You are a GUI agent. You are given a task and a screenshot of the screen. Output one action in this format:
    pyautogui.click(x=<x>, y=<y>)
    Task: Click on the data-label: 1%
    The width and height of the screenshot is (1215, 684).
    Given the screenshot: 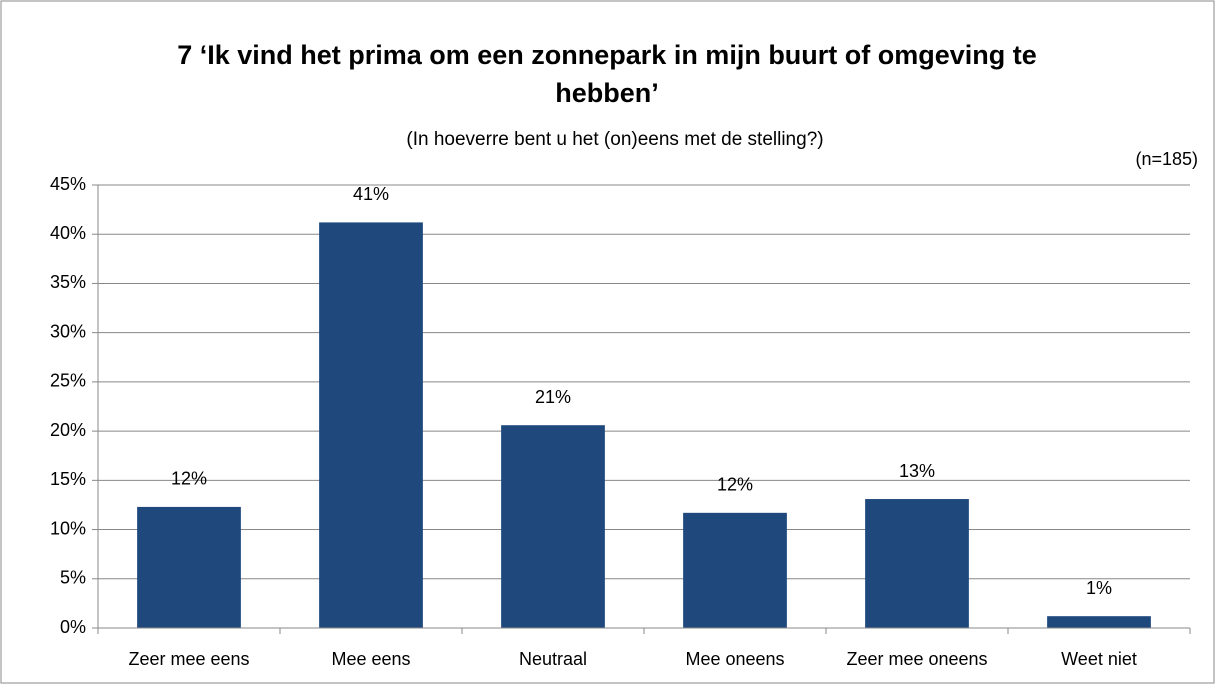 What is the action you would take?
    pyautogui.click(x=1099, y=588)
    